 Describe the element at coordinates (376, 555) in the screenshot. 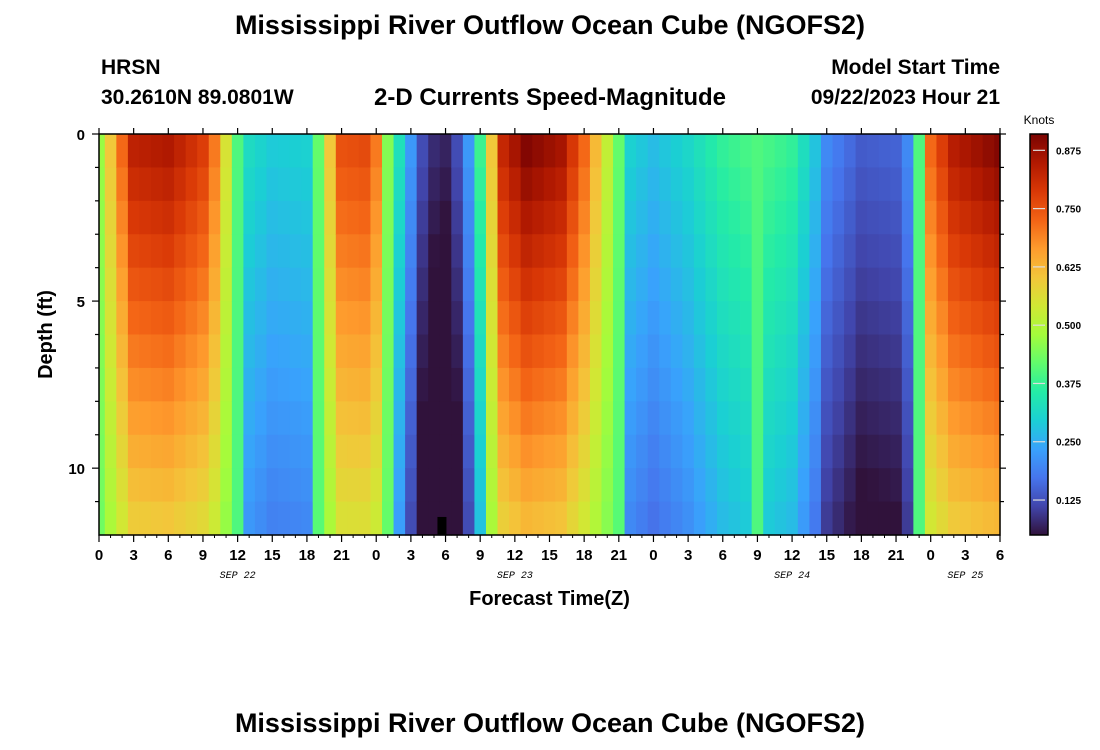

I see `x-tick-label: 0` at that location.